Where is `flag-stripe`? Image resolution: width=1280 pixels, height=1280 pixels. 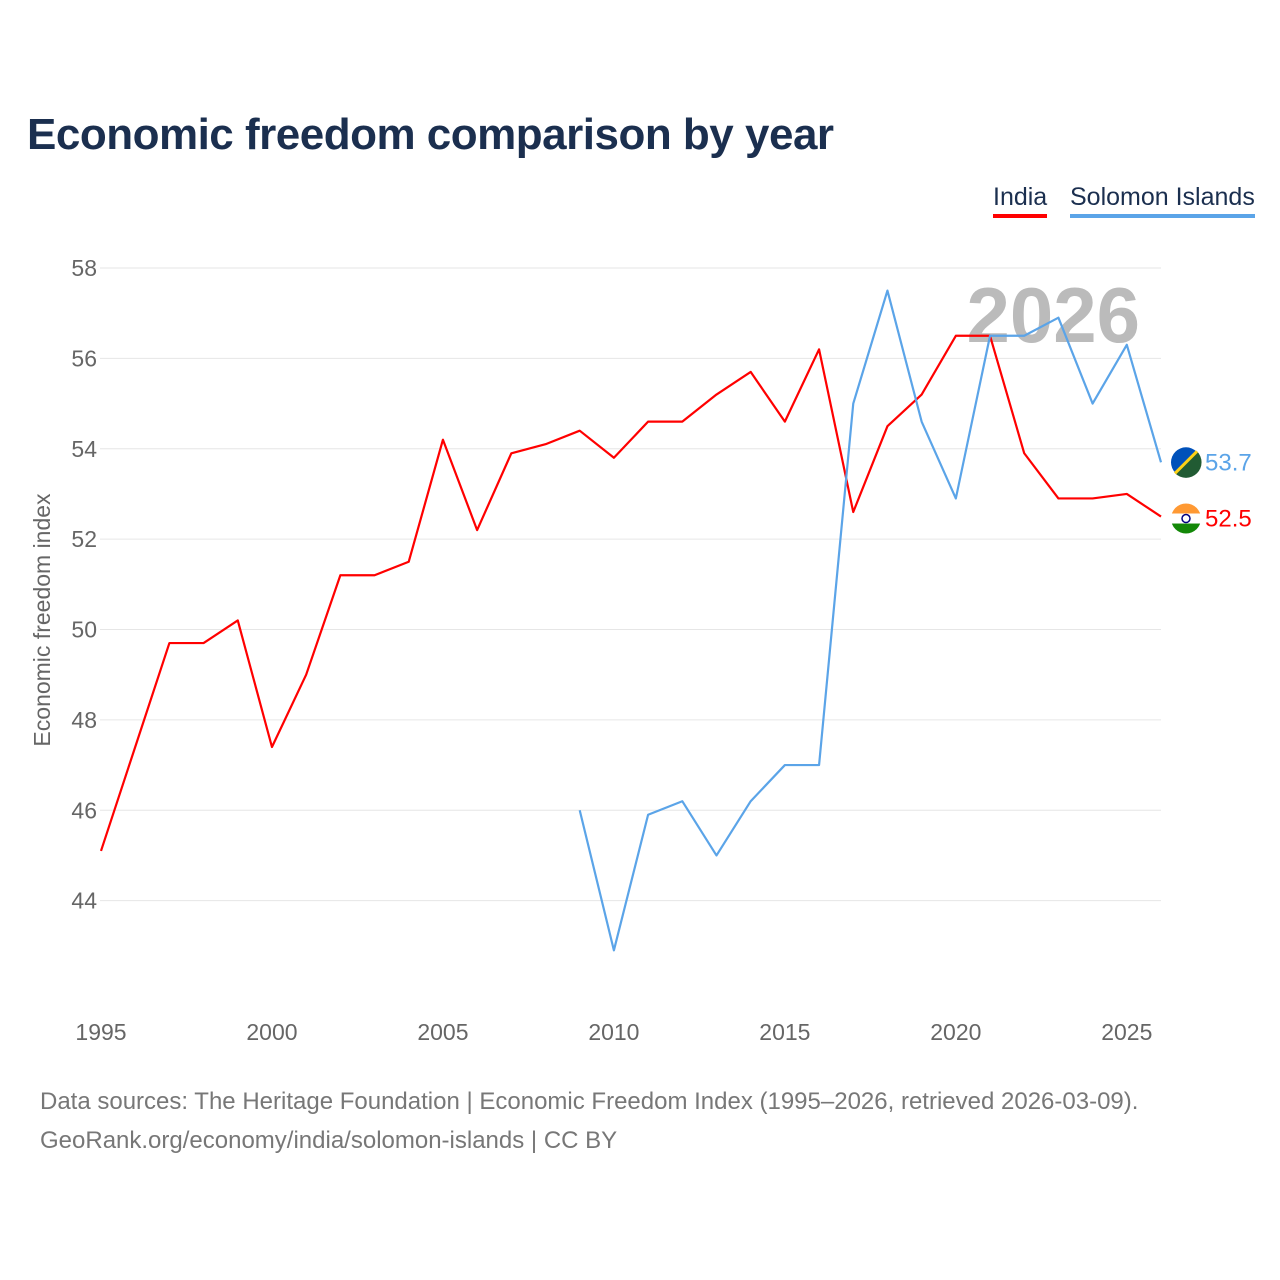
flag-stripe is located at coordinates (1186, 462).